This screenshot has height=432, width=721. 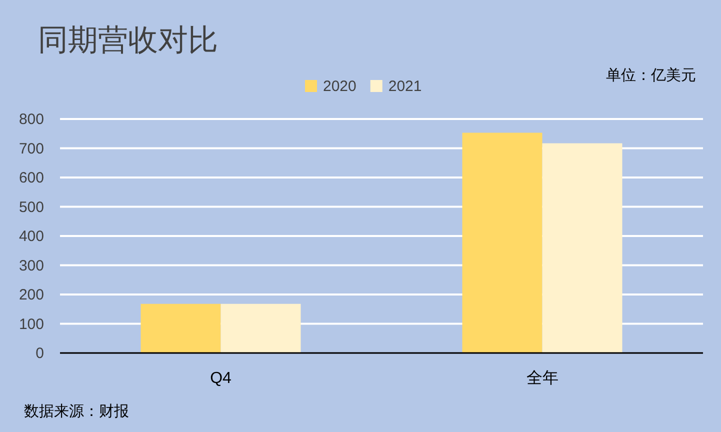 What do you see at coordinates (651, 75) in the screenshot?
I see `chart-subtitle: 单位：亿美元` at bounding box center [651, 75].